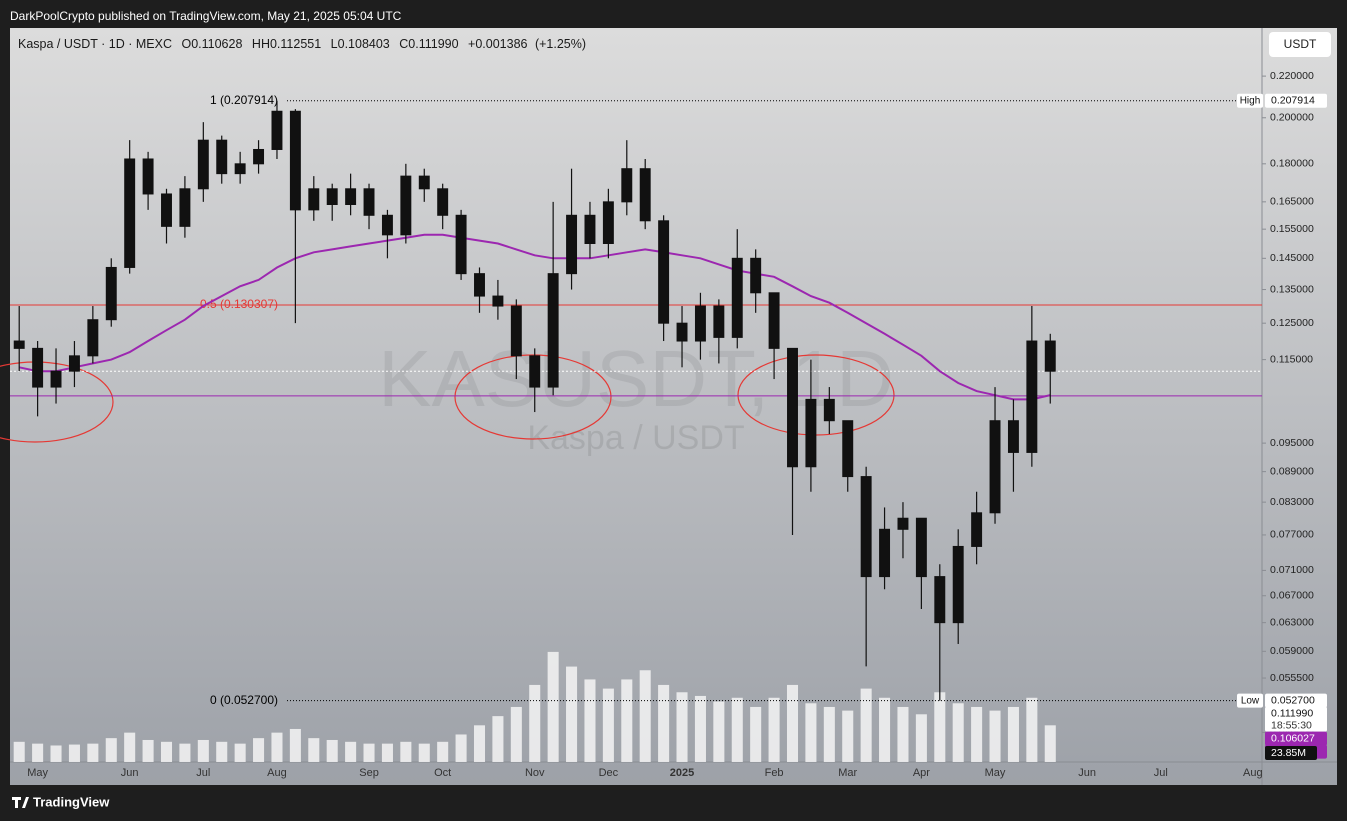  I want to click on price-tag-name: High, so click(1250, 100).